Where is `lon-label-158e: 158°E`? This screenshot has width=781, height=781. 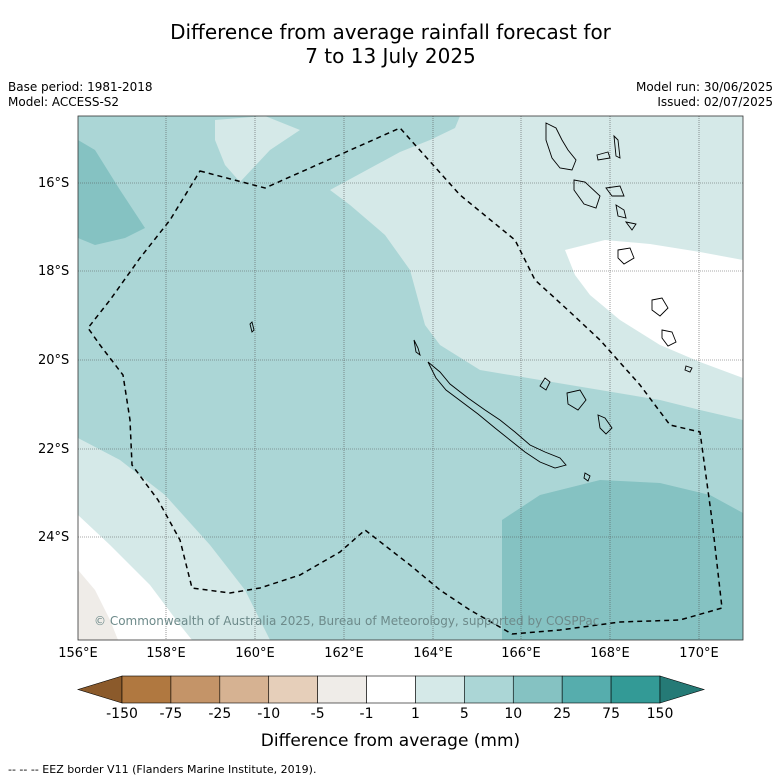
lon-label-158e: 158°E is located at coordinates (166, 653).